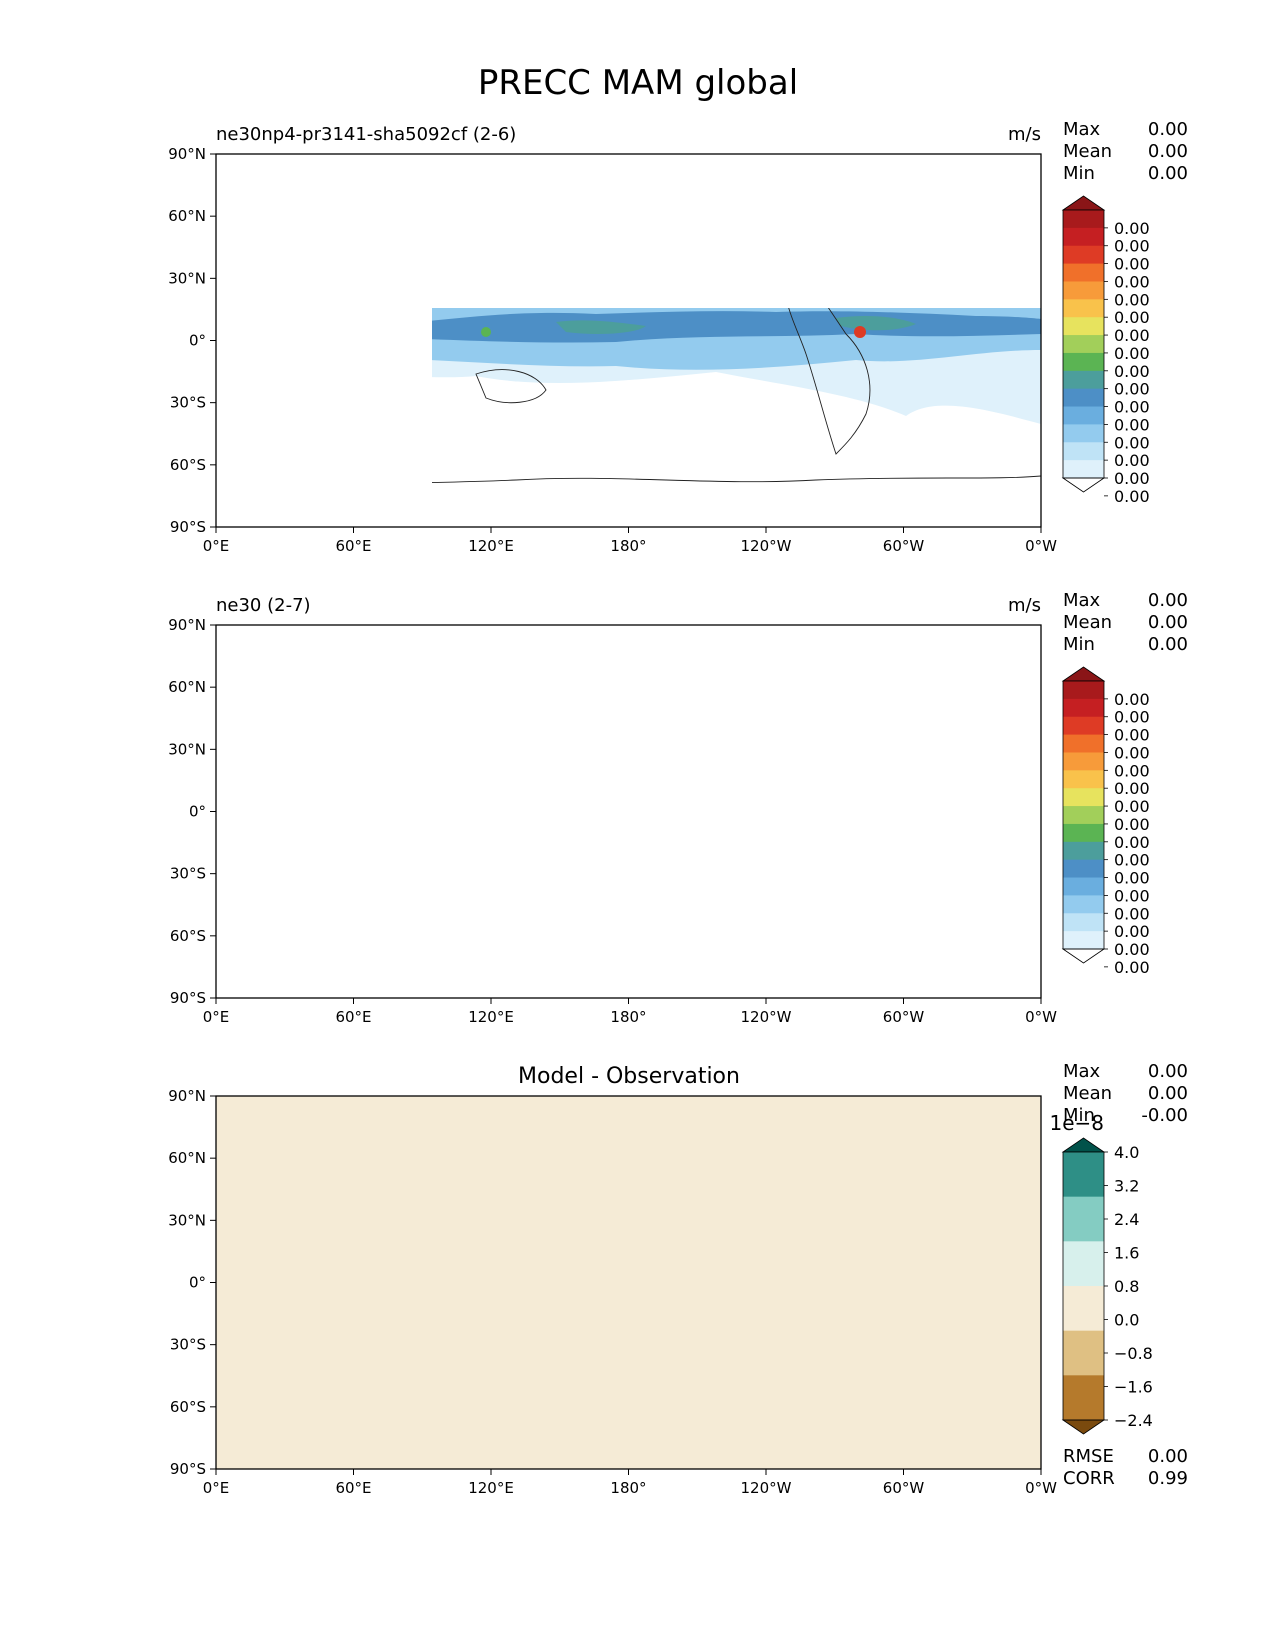  What do you see at coordinates (1088, 1456) in the screenshot?
I see `rmse-label: RMSE` at bounding box center [1088, 1456].